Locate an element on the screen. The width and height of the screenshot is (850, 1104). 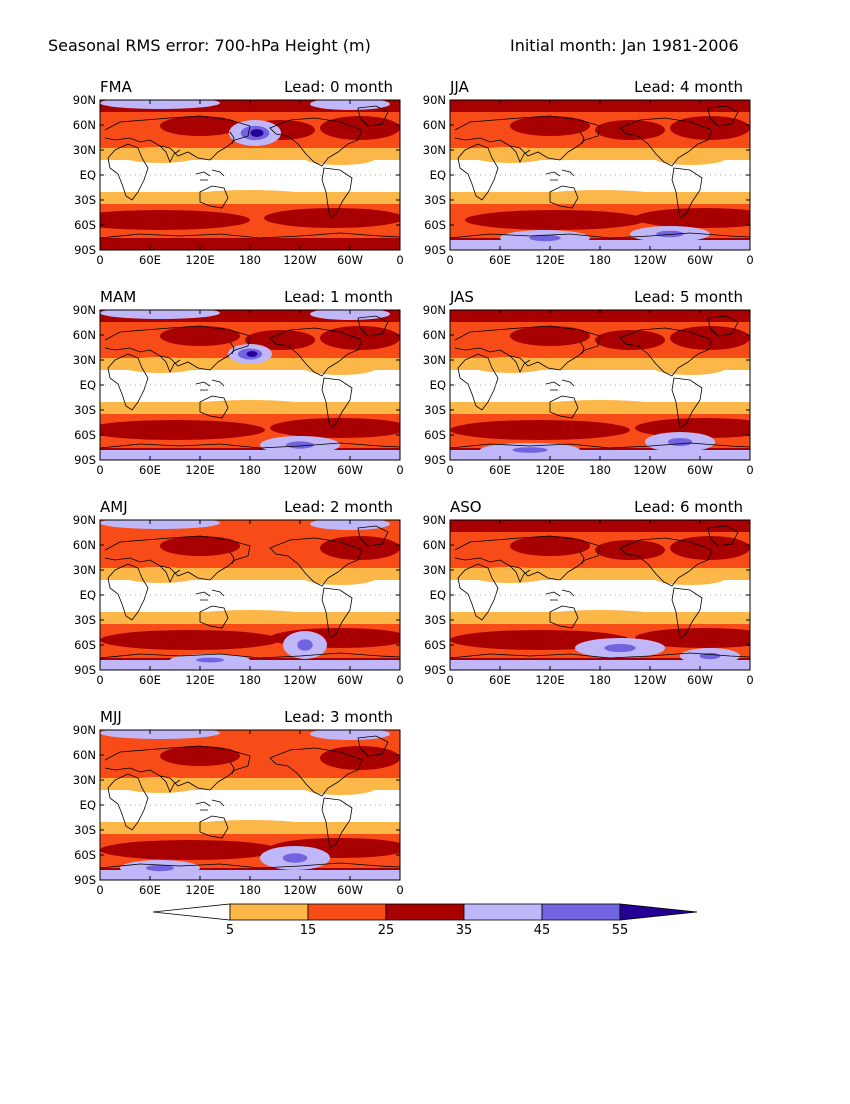
panel-season-label: JAS is located at coordinates (461, 297).